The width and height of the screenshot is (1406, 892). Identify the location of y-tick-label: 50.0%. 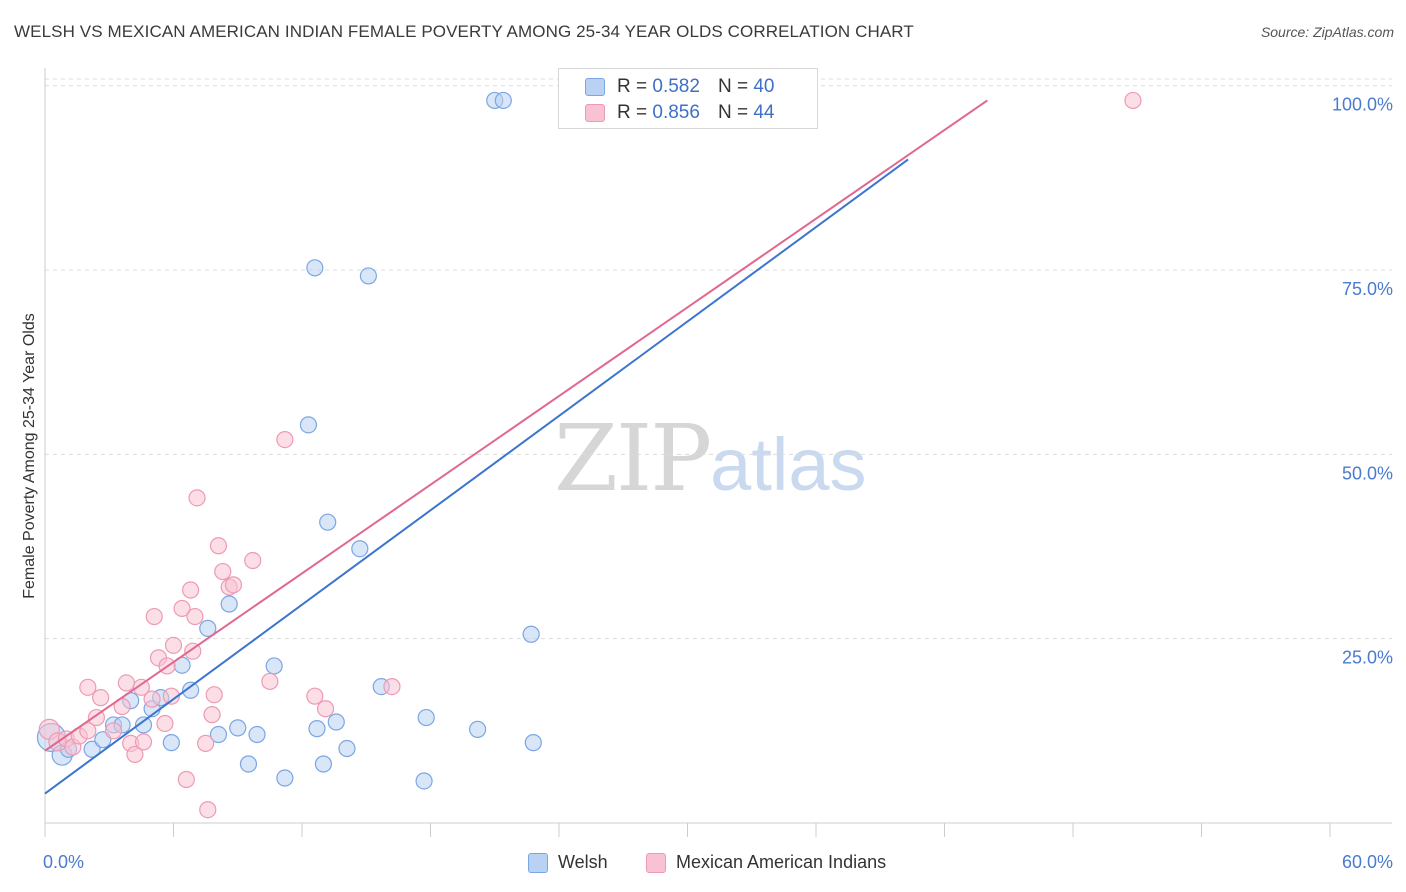
(1367, 473).